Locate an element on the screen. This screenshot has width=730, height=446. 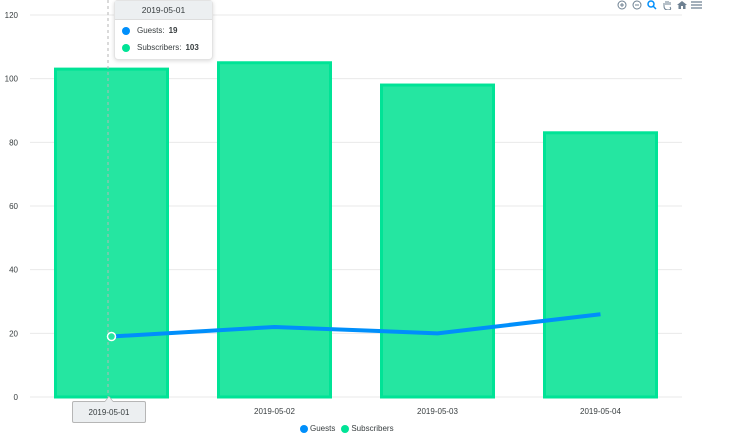
y-tick-label: 40 is located at coordinates (13, 270).